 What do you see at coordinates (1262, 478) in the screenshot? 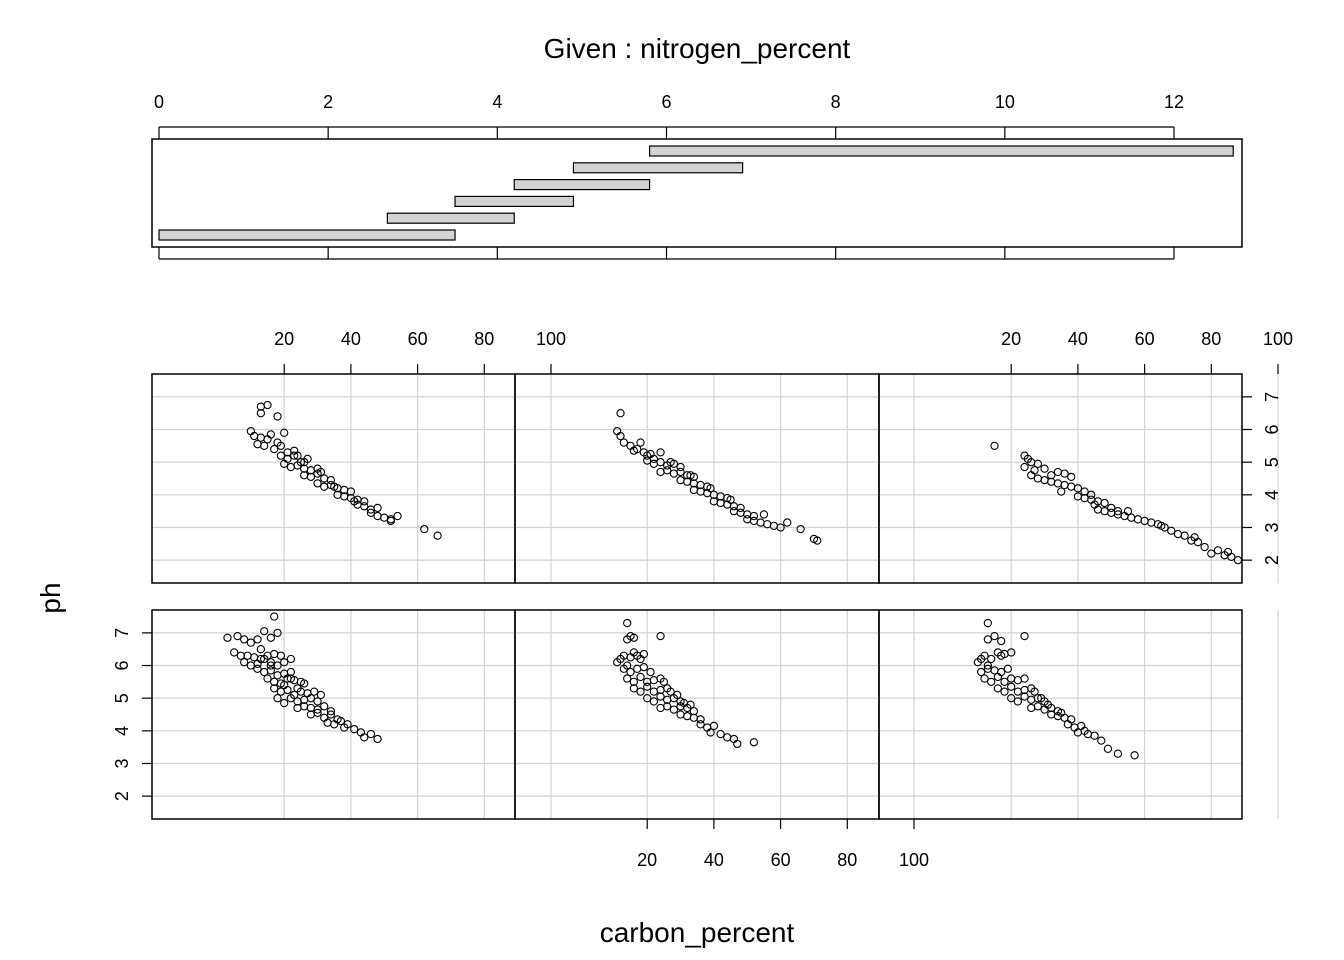
I see `panel-y-axis: 2 3 4 5 6 7` at bounding box center [1262, 478].